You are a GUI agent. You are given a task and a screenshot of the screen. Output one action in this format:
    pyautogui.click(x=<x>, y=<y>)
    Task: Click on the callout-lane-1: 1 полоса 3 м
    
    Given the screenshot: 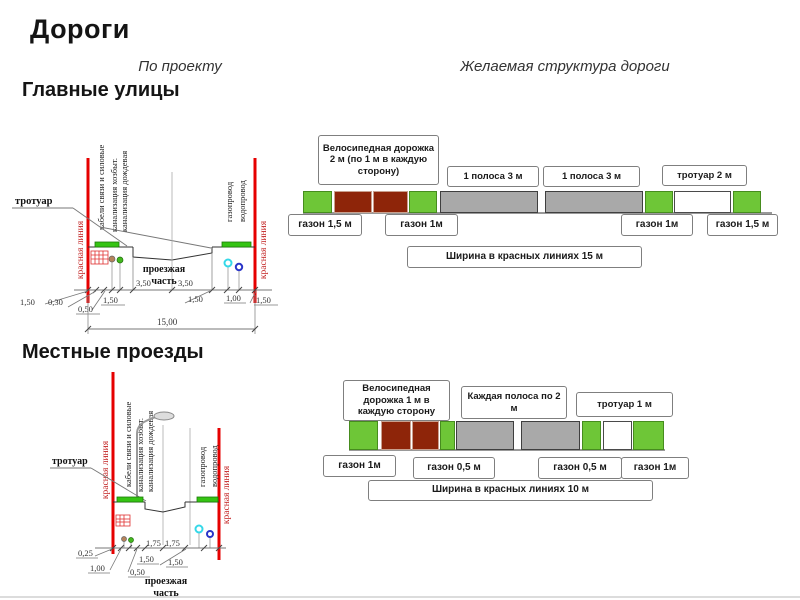 What is the action you would take?
    pyautogui.click(x=493, y=176)
    